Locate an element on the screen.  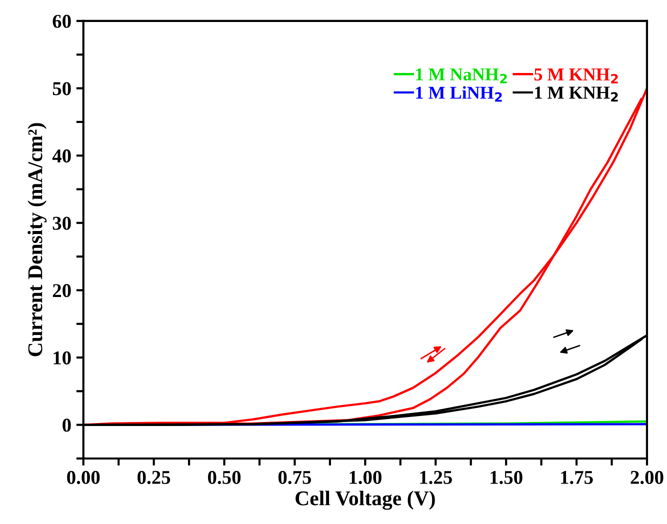
x-tick-label: 1.50 is located at coordinates (506, 477).